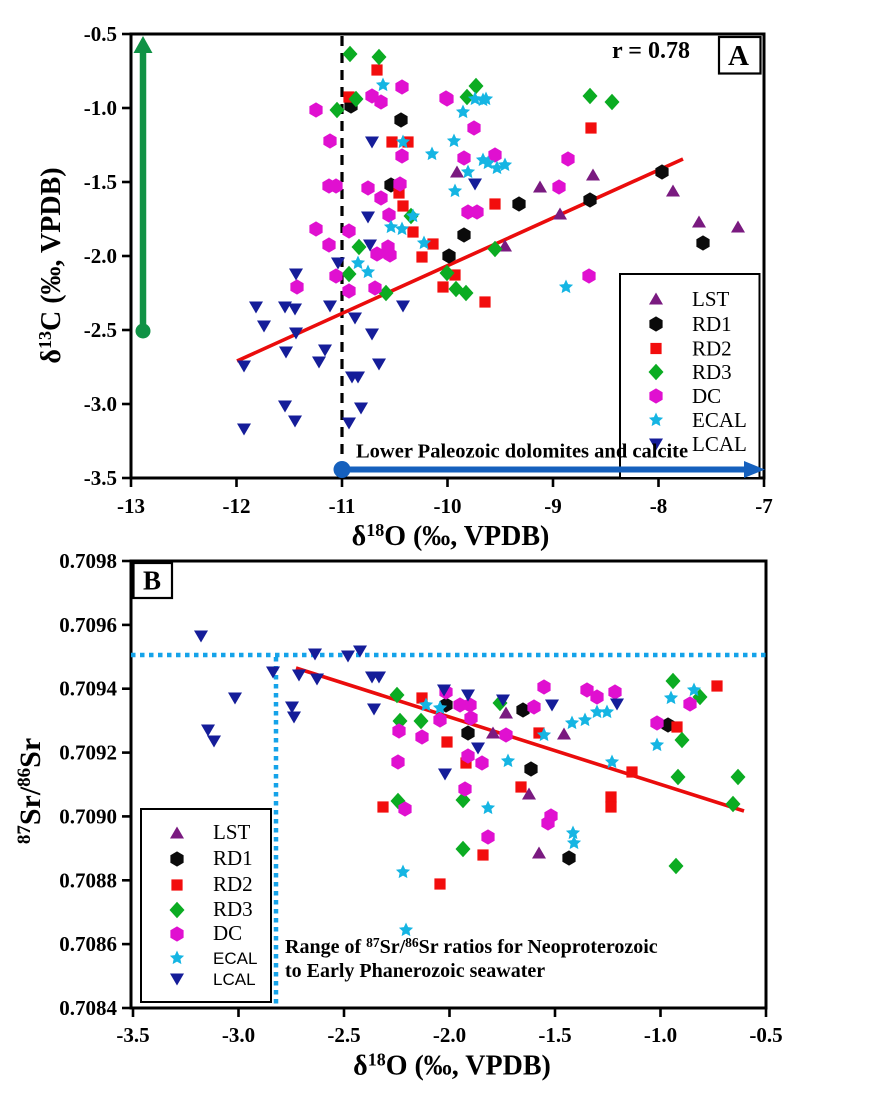 The height and width of the screenshot is (1098, 893). I want to click on svg-text: to Early Phanerozoic seawater, so click(415, 971).